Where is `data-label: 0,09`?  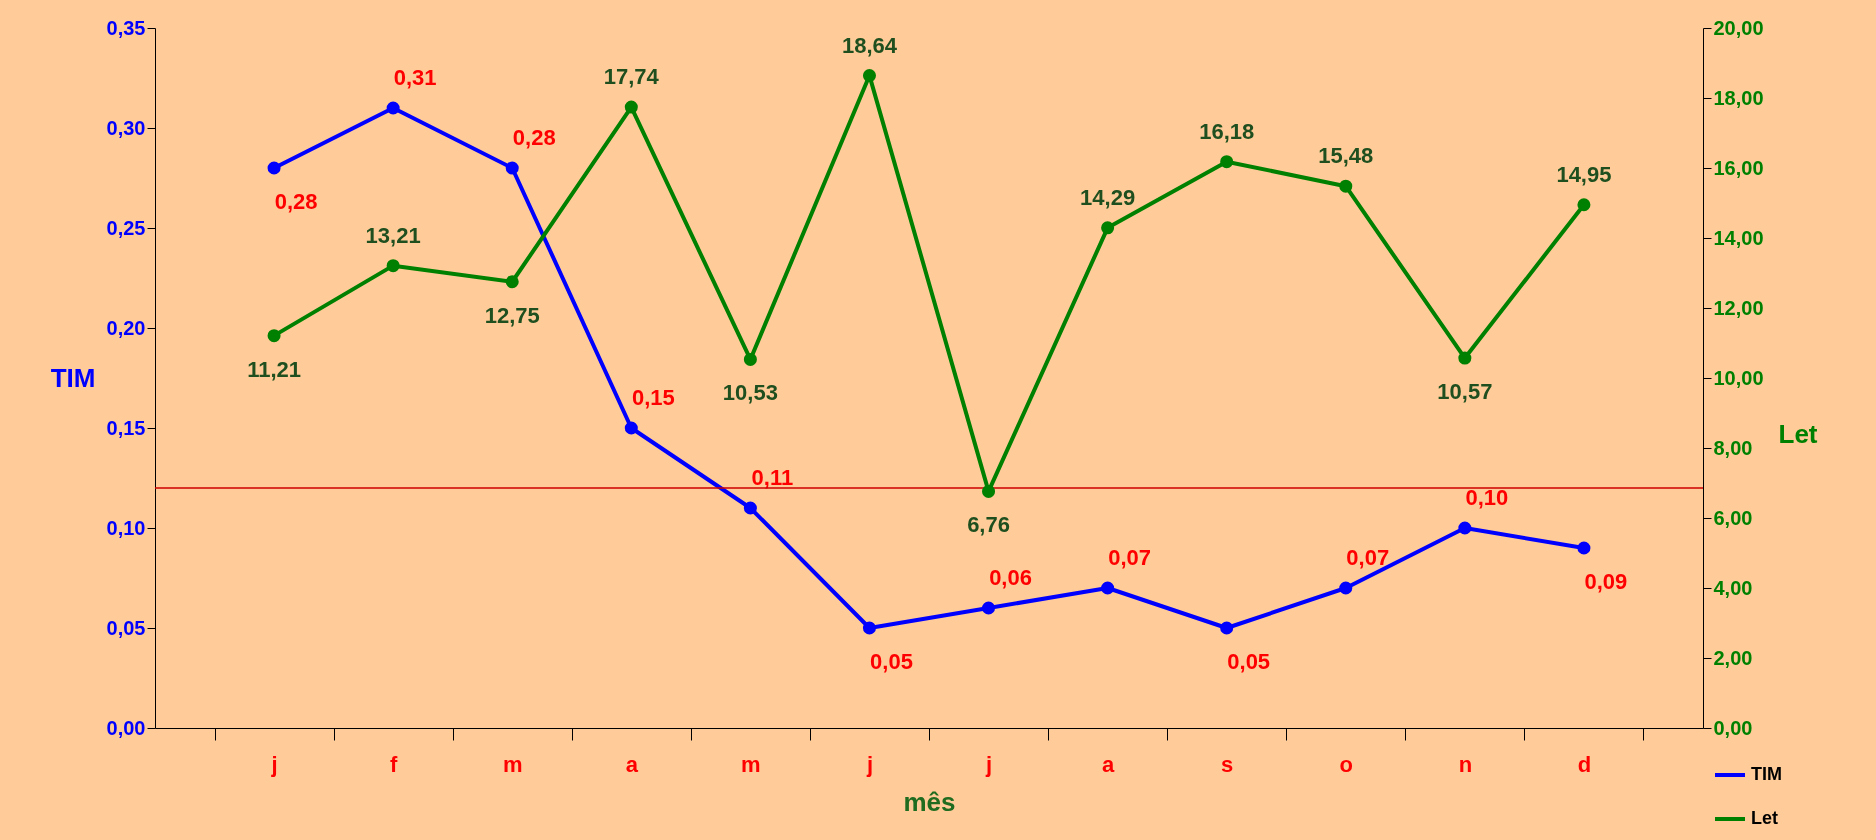 data-label: 0,09 is located at coordinates (1606, 581).